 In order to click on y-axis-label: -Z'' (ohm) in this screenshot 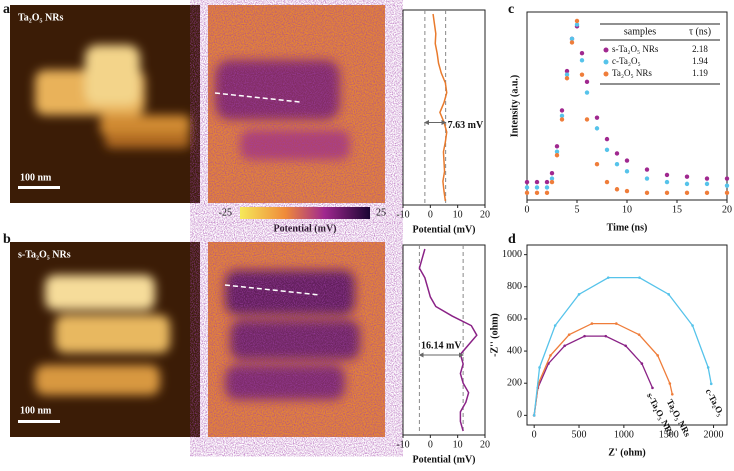, I will do `click(494, 335)`.